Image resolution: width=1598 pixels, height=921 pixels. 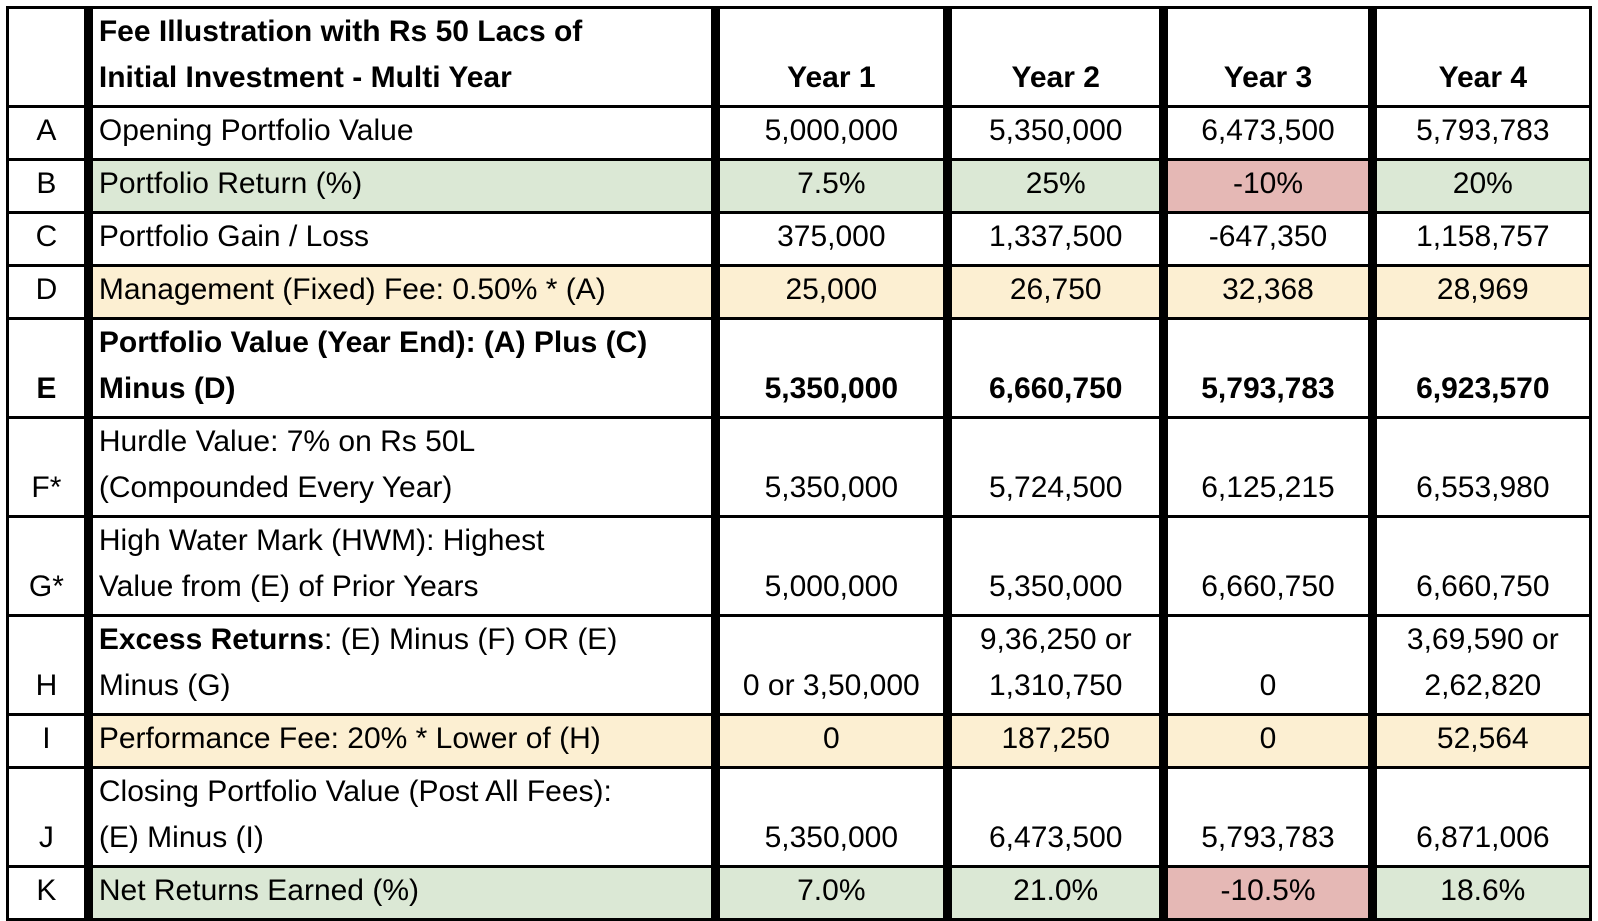 What do you see at coordinates (1055, 289) in the screenshot?
I see `value-text: 26,750` at bounding box center [1055, 289].